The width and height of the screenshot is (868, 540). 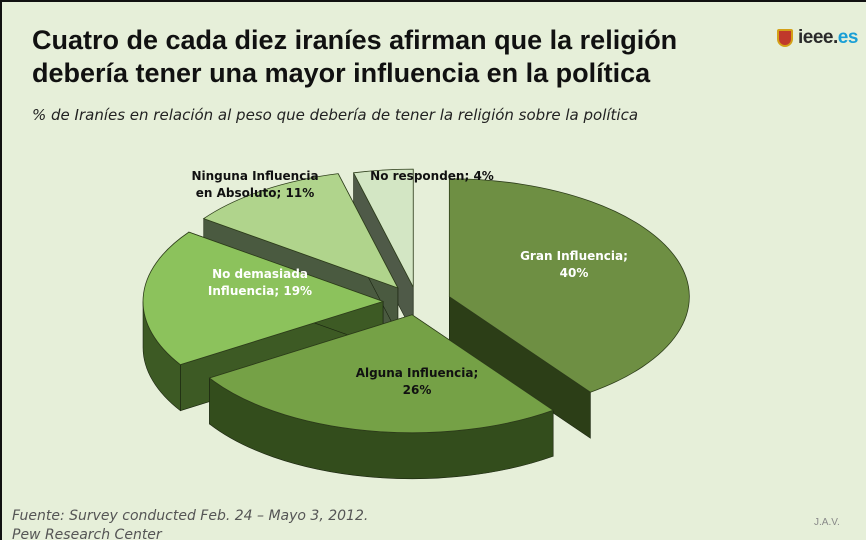 I want to click on source-line-2: Pew Research Center, so click(x=87, y=533).